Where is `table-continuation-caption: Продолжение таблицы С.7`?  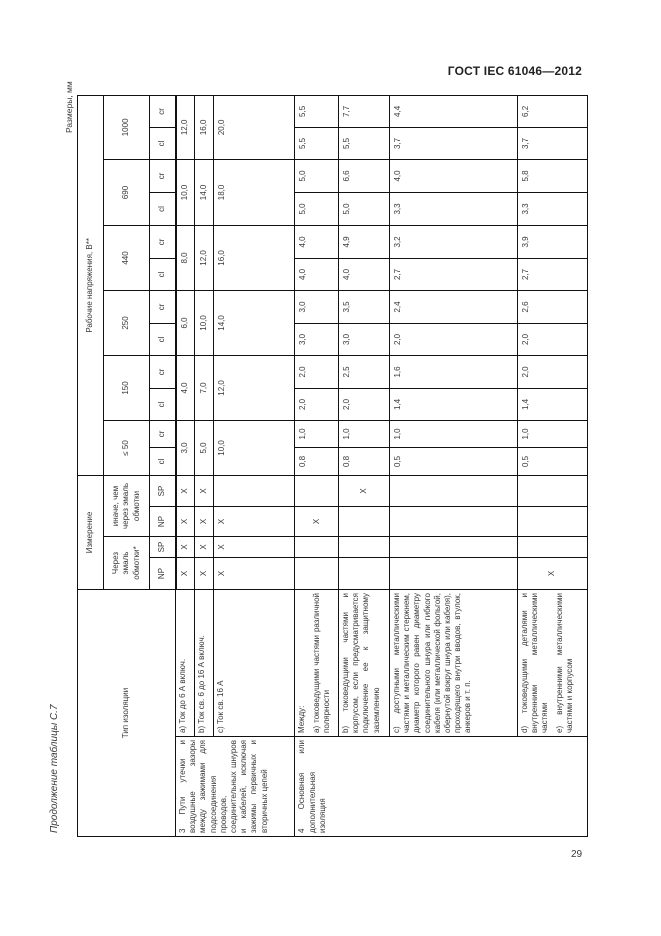
table-continuation-caption: Продолжение таблицы С.7 is located at coordinates (54, 768).